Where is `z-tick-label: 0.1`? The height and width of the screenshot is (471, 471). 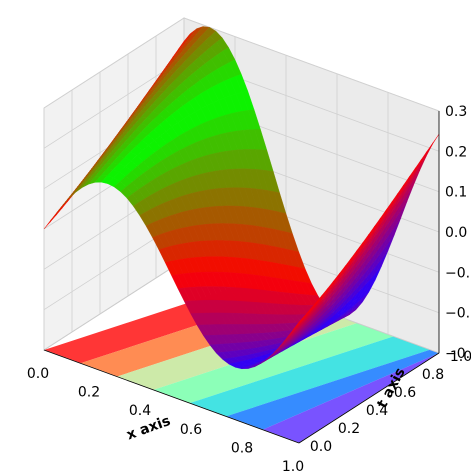
z-tick-label: 0.1 is located at coordinates (456, 193).